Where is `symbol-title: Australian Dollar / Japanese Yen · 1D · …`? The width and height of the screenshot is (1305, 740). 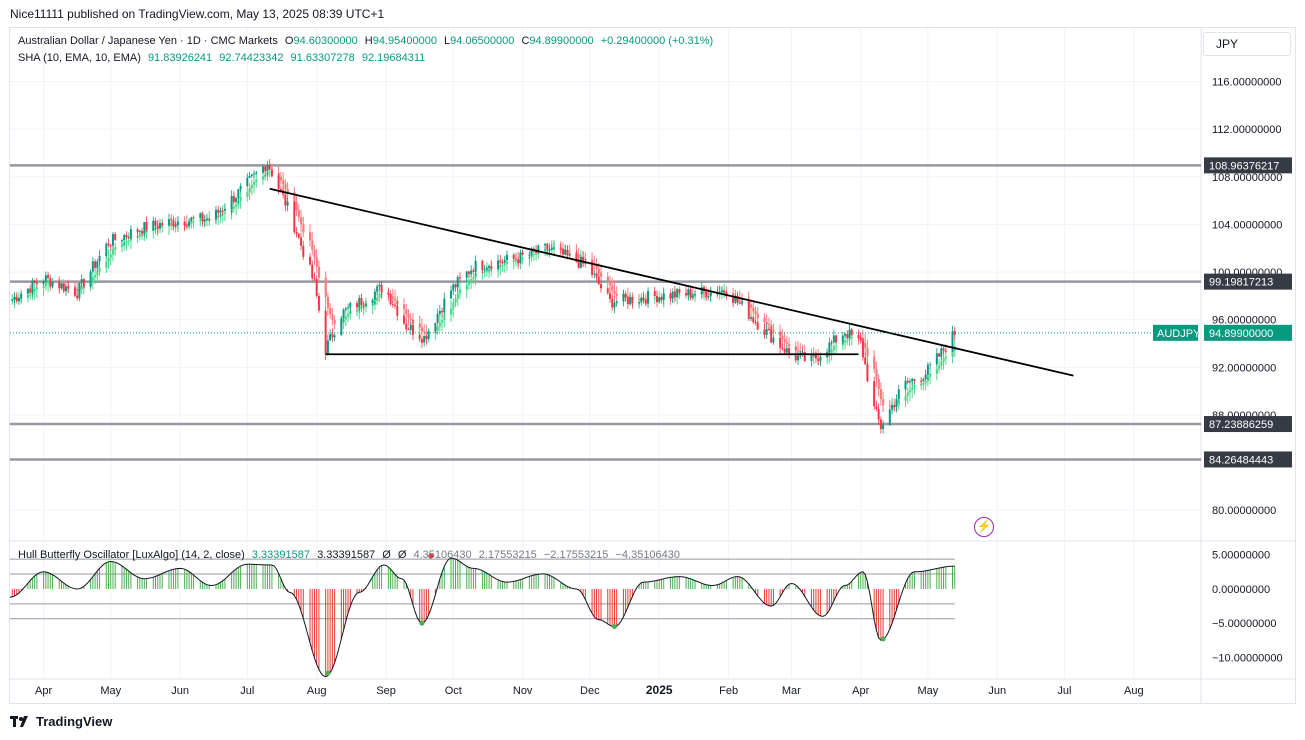 symbol-title: Australian Dollar / Japanese Yen · 1D · … is located at coordinates (148, 41).